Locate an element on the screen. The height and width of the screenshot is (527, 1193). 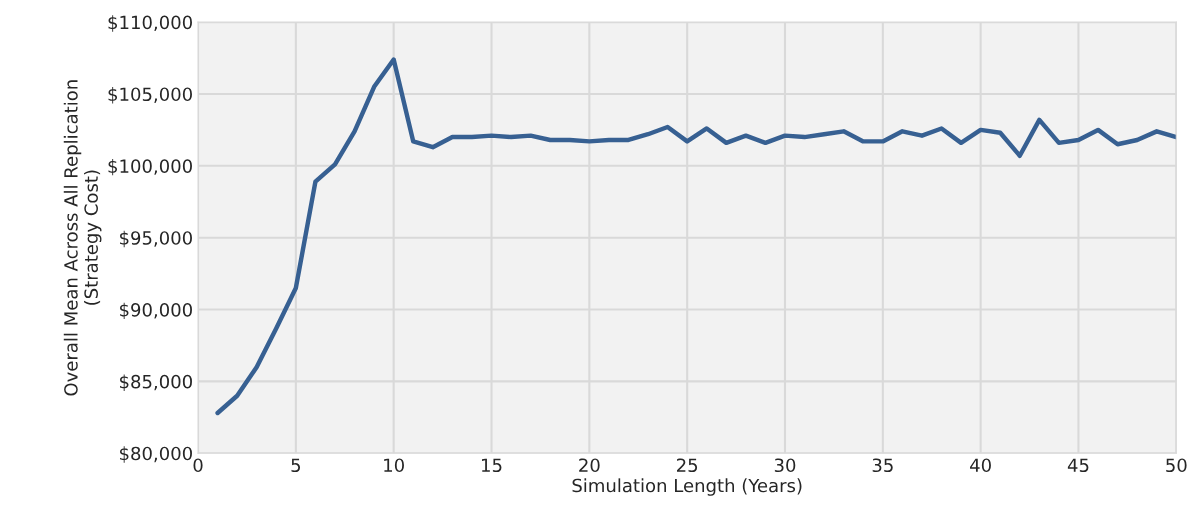
x-tick-label: 25 is located at coordinates (687, 465).